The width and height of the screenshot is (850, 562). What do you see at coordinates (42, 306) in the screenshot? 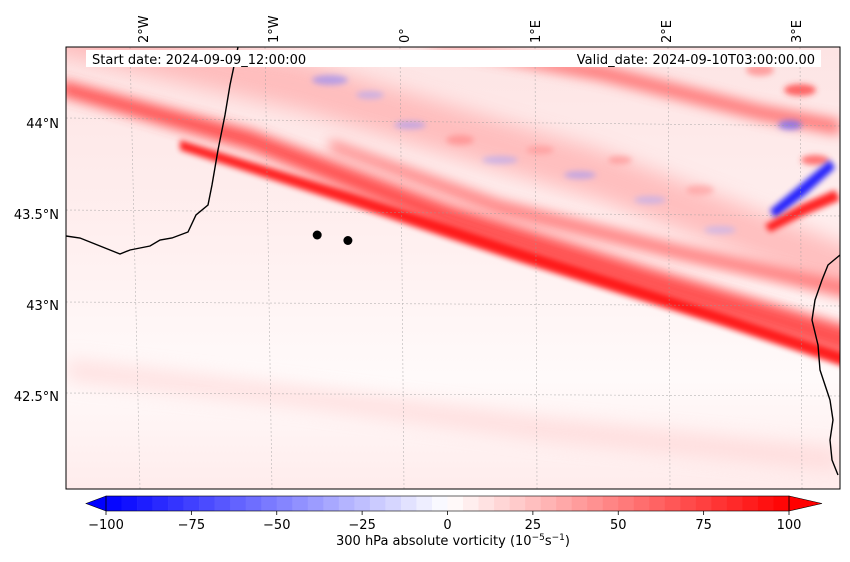
I see `lat-tick-label: 43°N` at bounding box center [42, 306].